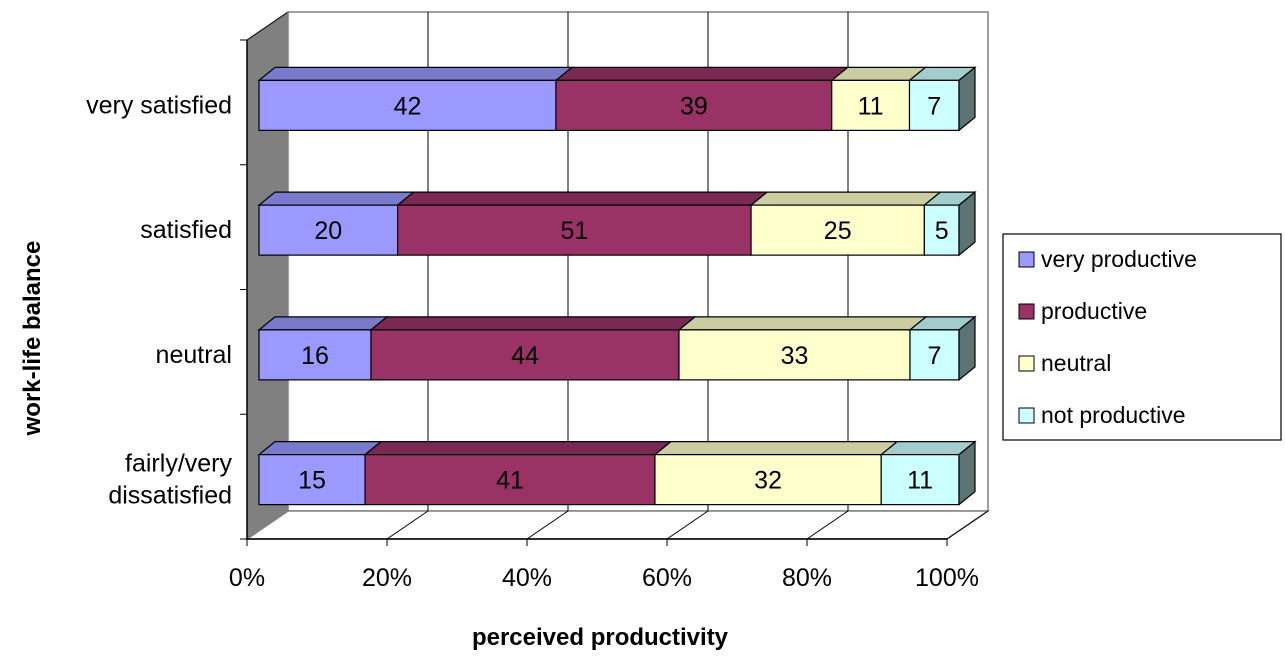 Image resolution: width=1285 pixels, height=658 pixels. What do you see at coordinates (1113, 415) in the screenshot?
I see `legend-label: not productive` at bounding box center [1113, 415].